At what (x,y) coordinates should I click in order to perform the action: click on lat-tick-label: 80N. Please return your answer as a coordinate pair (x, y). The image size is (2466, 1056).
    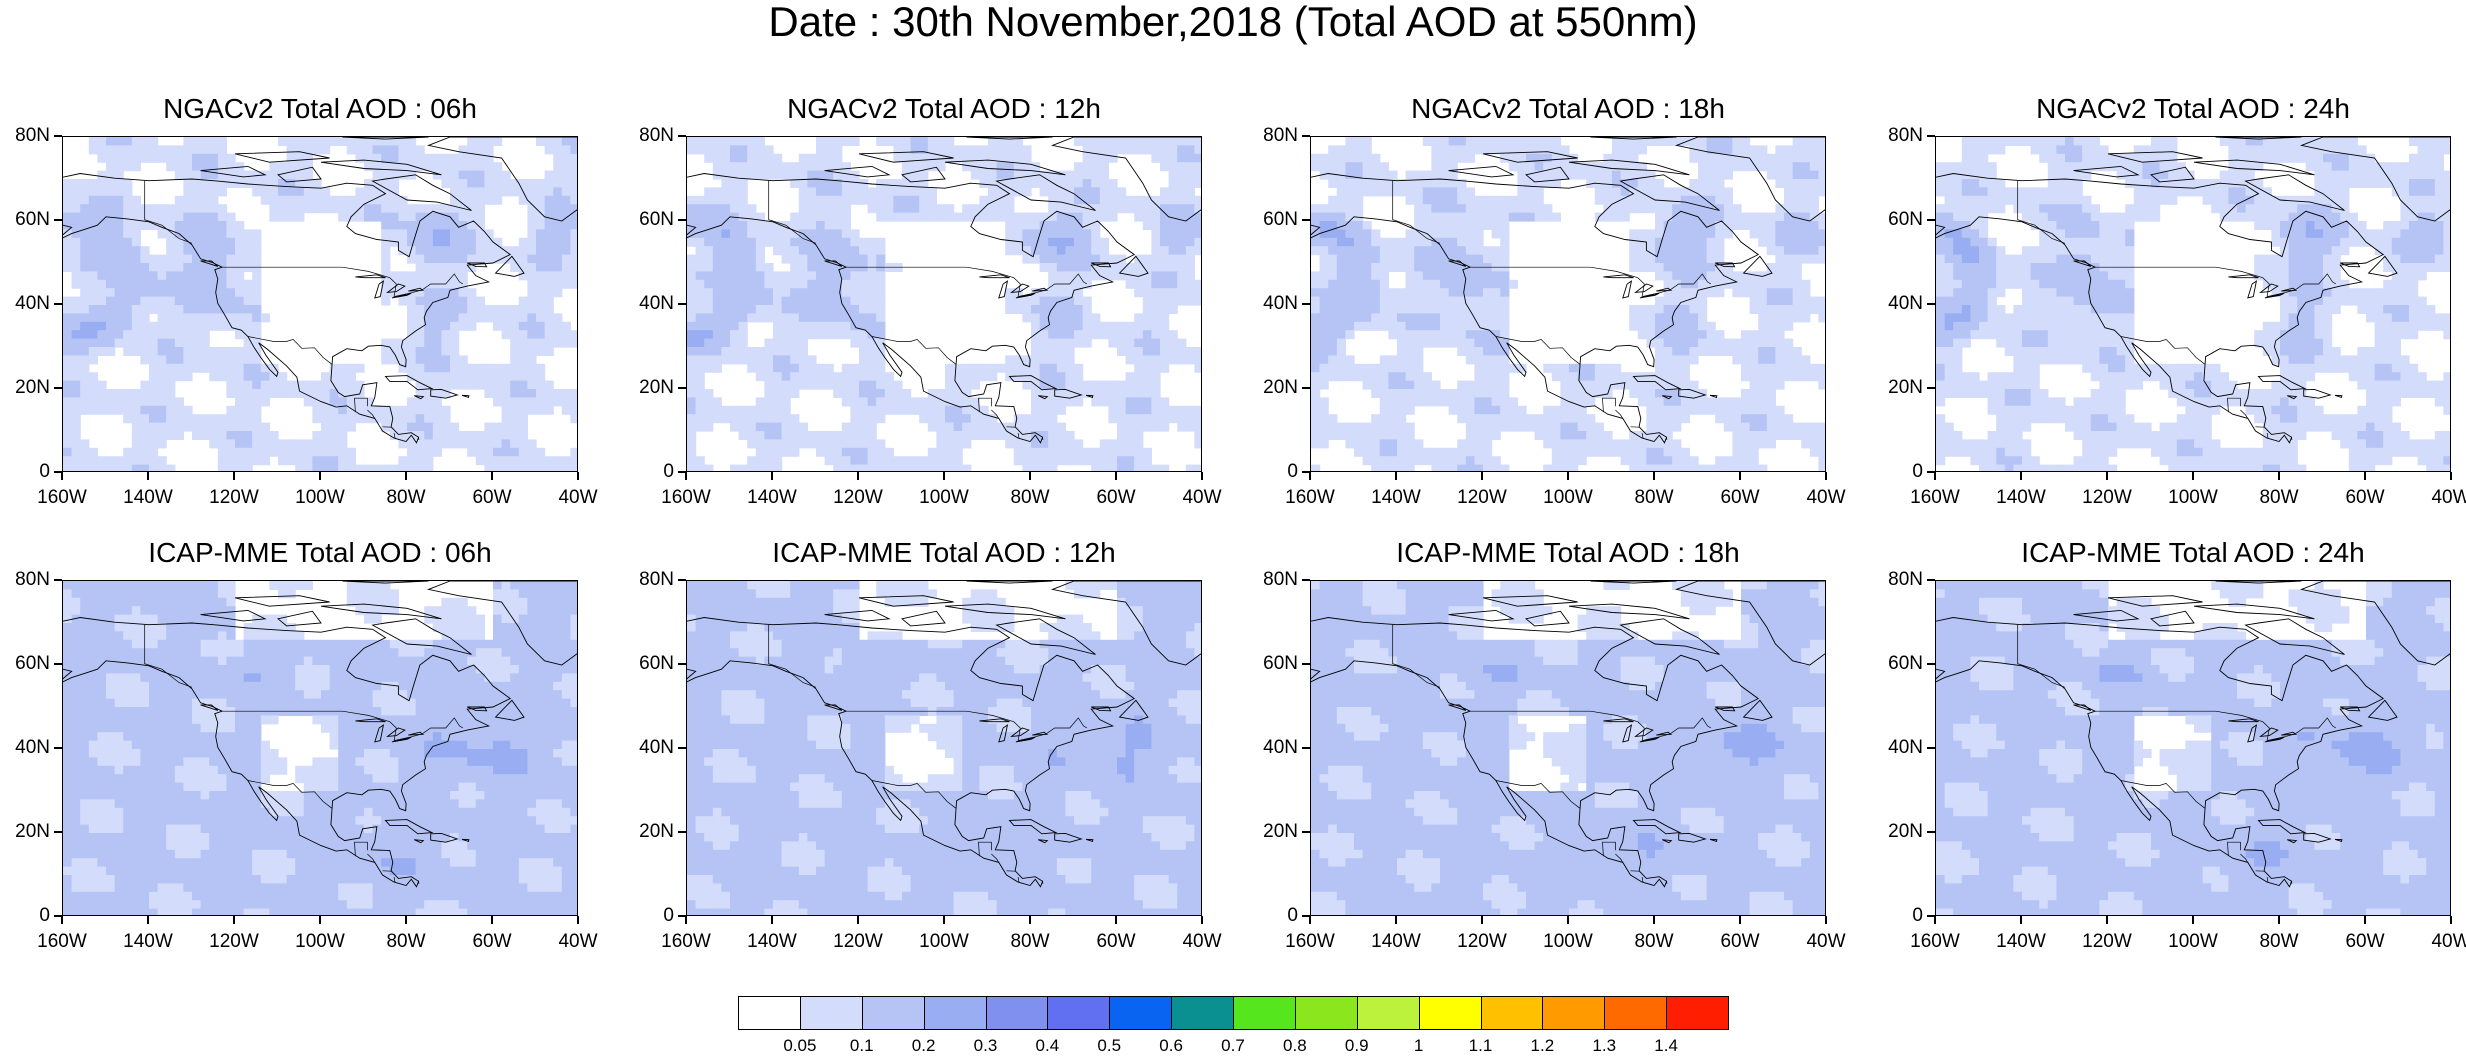
    Looking at the image, I should click on (1905, 579).